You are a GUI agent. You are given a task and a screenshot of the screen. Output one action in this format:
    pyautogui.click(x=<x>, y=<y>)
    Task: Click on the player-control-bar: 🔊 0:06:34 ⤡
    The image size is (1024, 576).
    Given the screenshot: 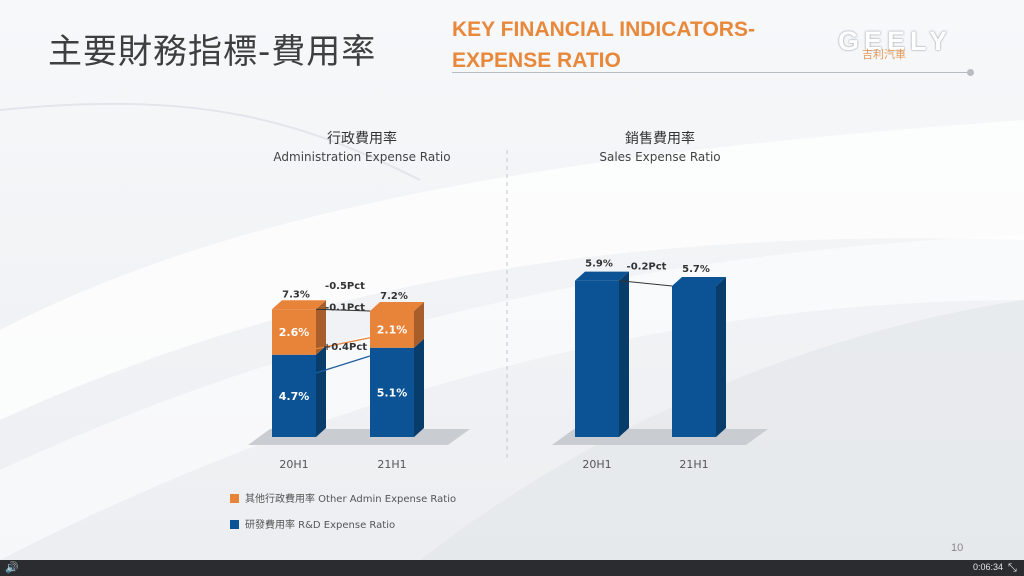 What is the action you would take?
    pyautogui.click(x=512, y=568)
    